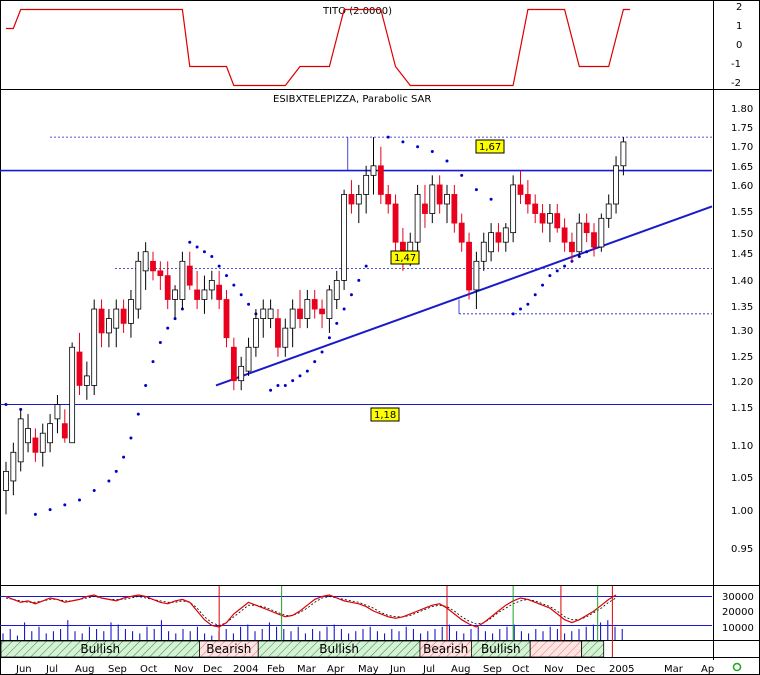 Image resolution: width=760 pixels, height=675 pixels. Describe the element at coordinates (742, 281) in the screenshot. I see `price-tick-label: 1.40` at that location.